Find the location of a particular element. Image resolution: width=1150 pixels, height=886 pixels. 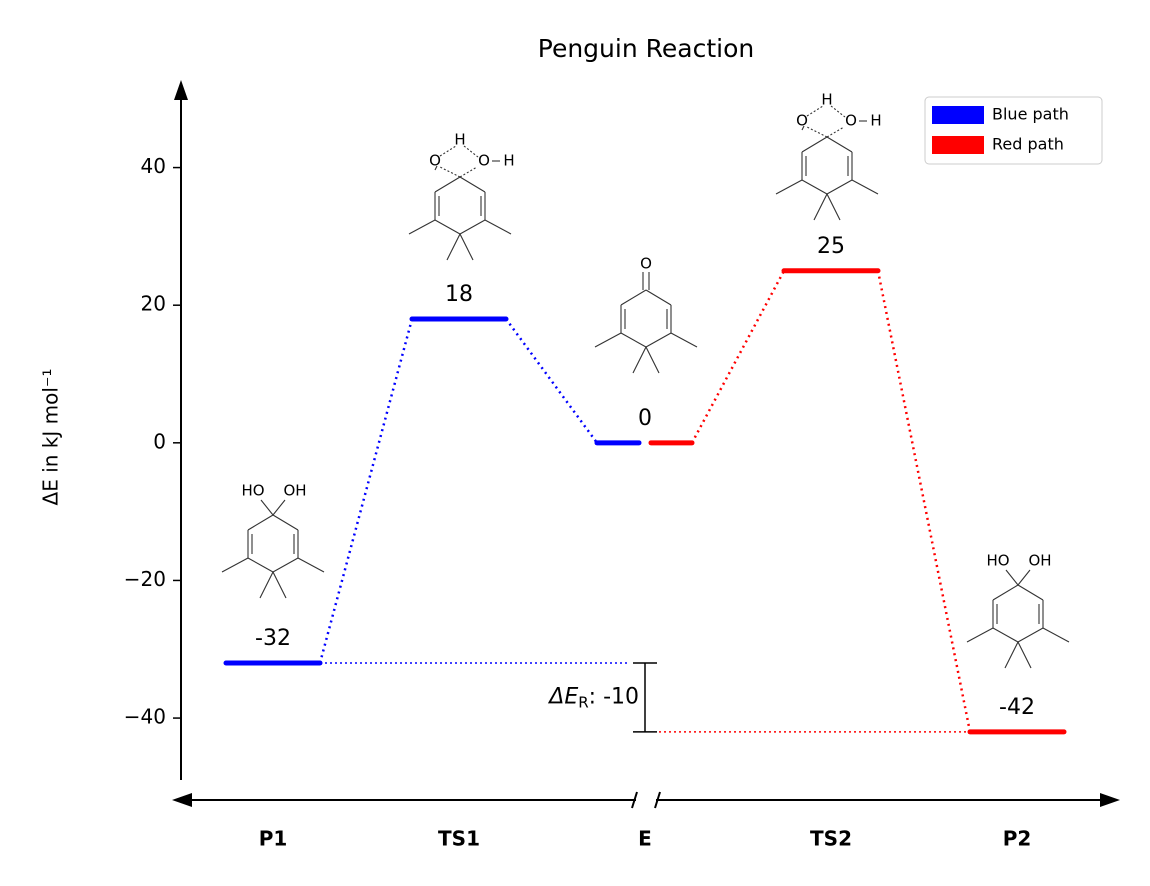

y-tick-label: 40 is located at coordinates (153, 166).